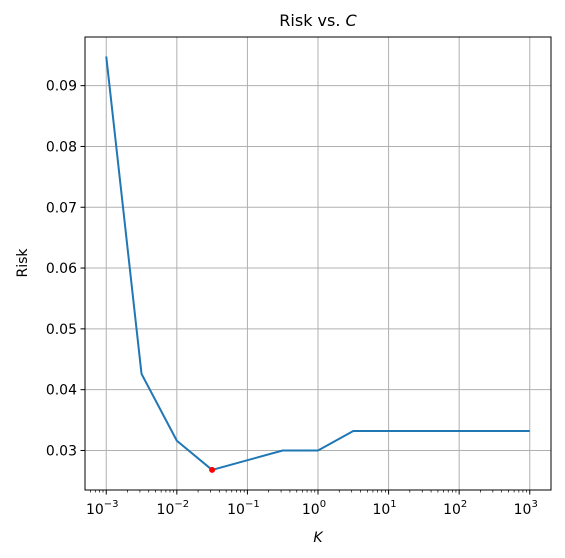 The width and height of the screenshot is (565, 558). Describe the element at coordinates (61, 269) in the screenshot. I see `y-tick-label: 0.06` at that location.